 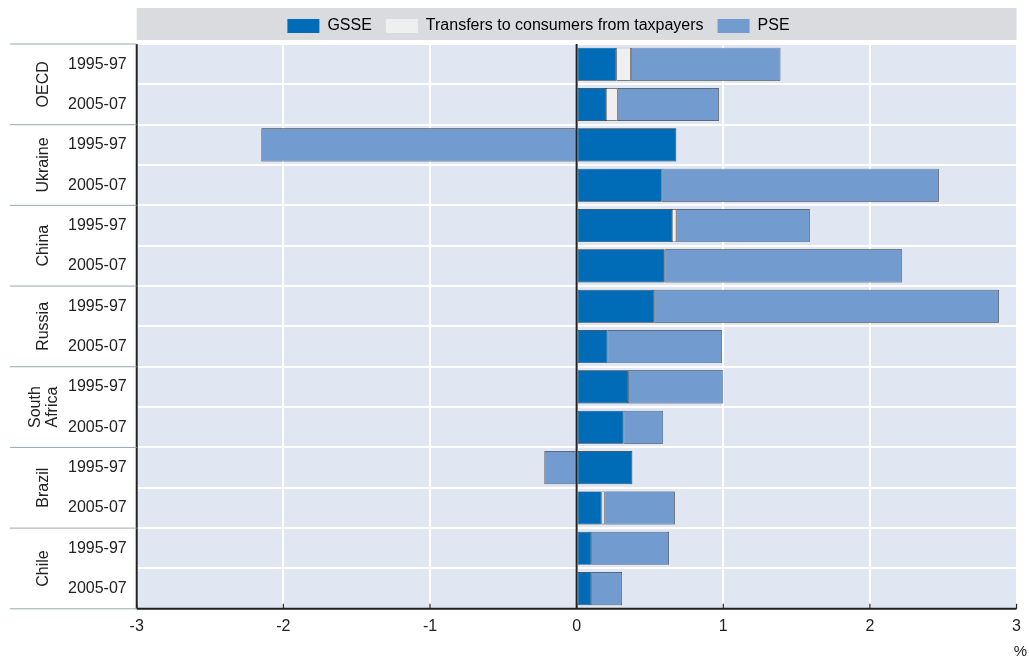 What do you see at coordinates (43, 84) in the screenshot?
I see `text: OECD` at bounding box center [43, 84].